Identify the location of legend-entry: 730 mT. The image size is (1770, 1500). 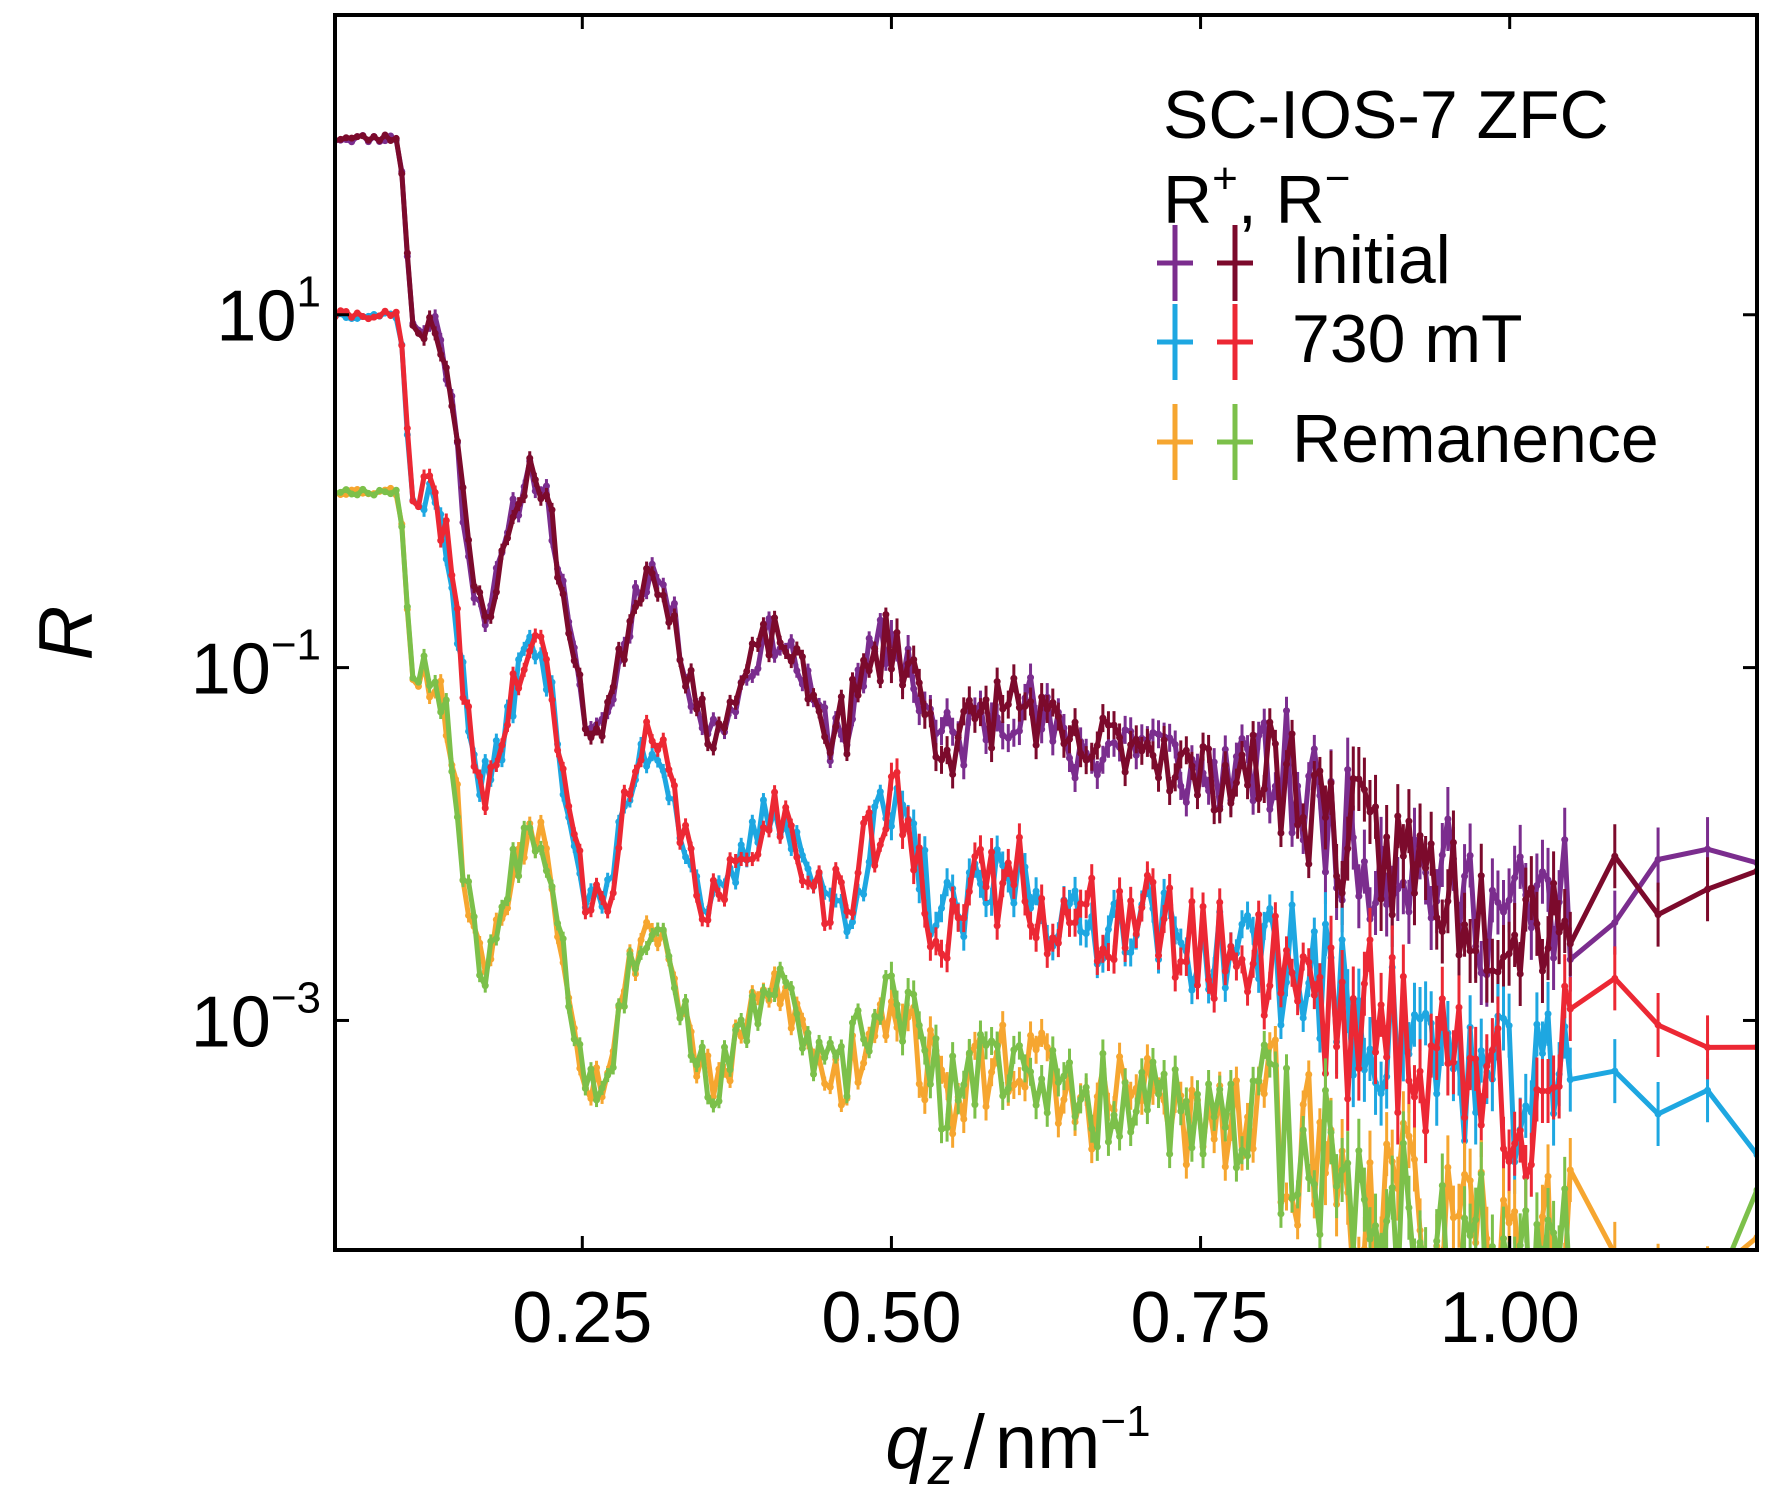
(1340, 340).